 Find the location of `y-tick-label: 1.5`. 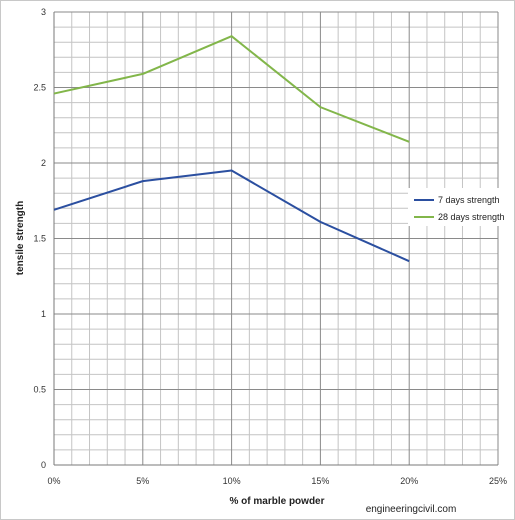

y-tick-label: 1.5 is located at coordinates (39, 239).